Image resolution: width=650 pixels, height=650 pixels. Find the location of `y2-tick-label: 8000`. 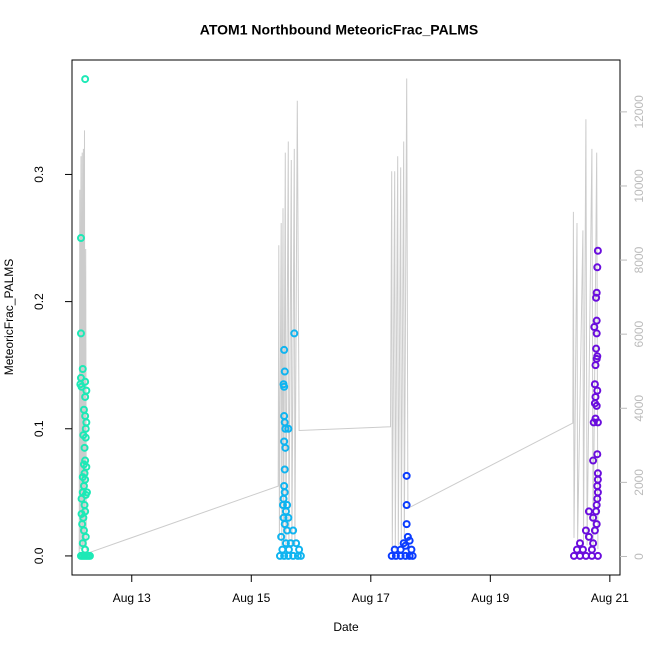

y2-tick-label: 8000 is located at coordinates (639, 259).